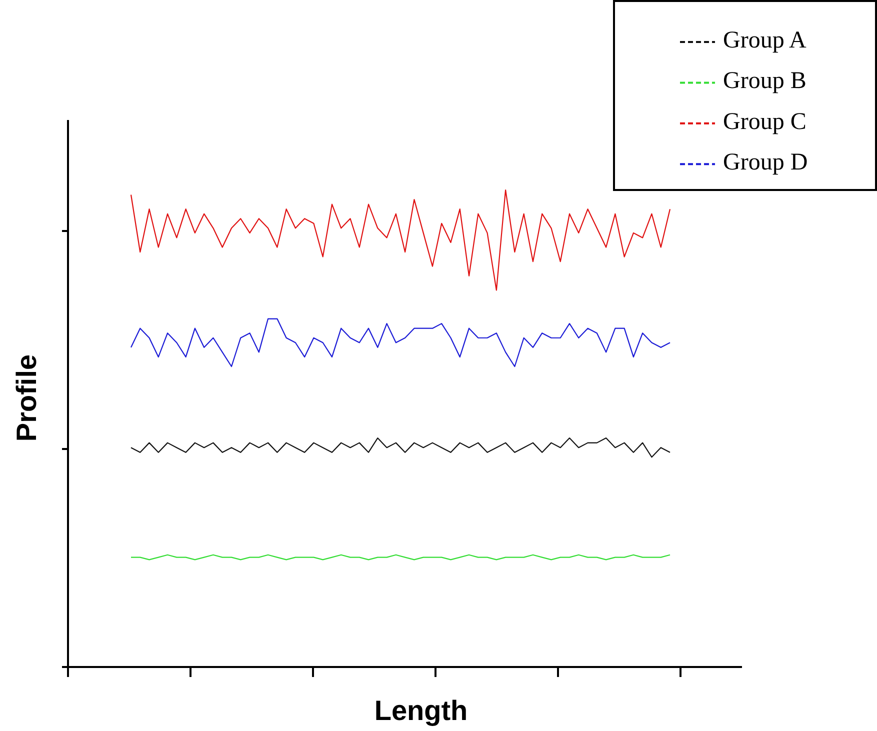 The width and height of the screenshot is (877, 731). What do you see at coordinates (765, 163) in the screenshot?
I see `legend-label: Group D` at bounding box center [765, 163].